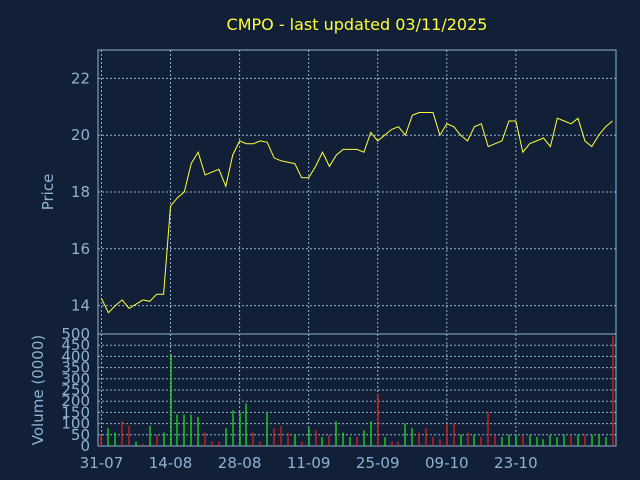  I want to click on price-tick-label: 20, so click(80, 135).